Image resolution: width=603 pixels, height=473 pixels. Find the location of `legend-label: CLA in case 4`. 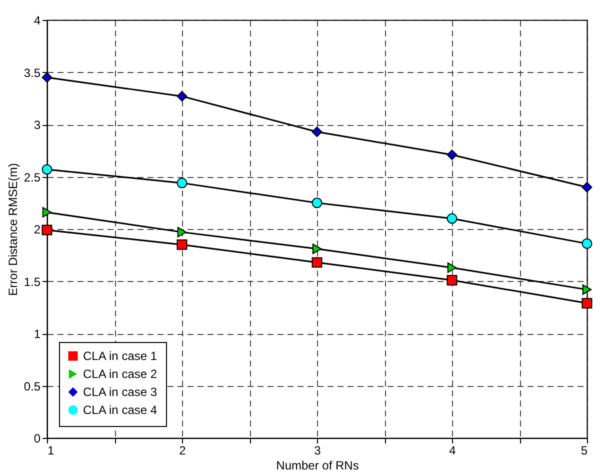

legend-label: CLA in case 4 is located at coordinates (120, 410).